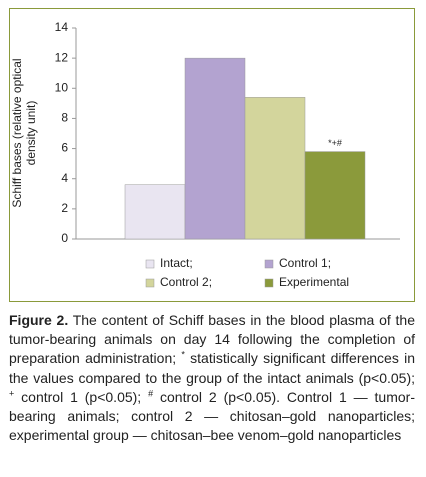  What do you see at coordinates (64, 238) in the screenshot?
I see `y-tick-label: 0` at bounding box center [64, 238].